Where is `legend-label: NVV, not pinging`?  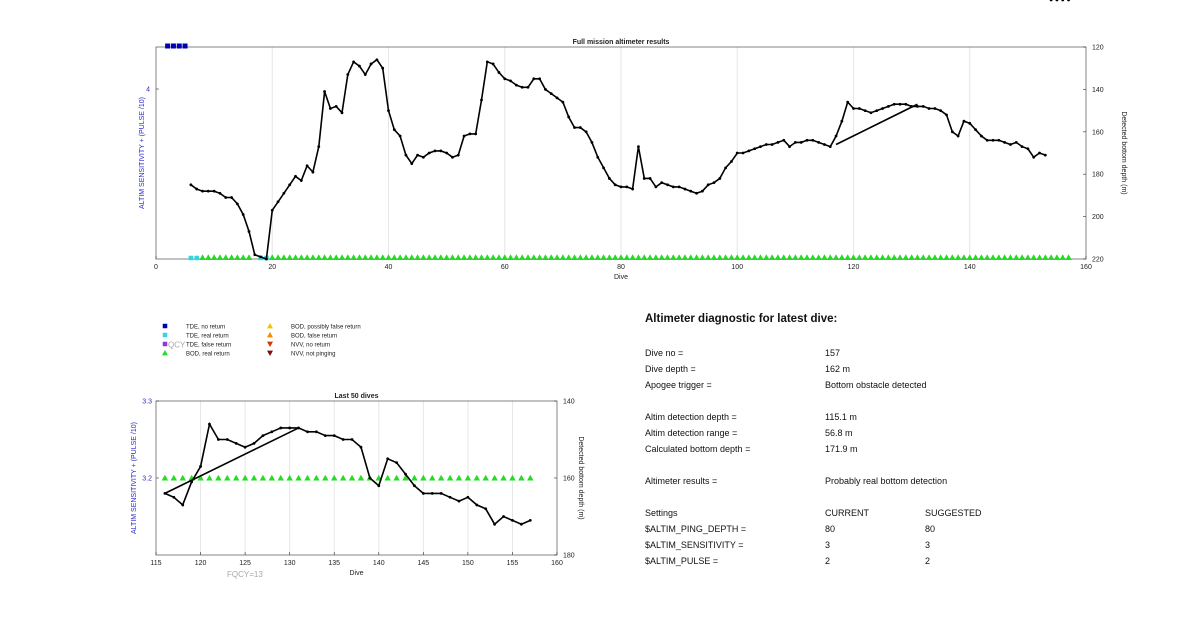 legend-label: NVV, not pinging is located at coordinates (313, 355).